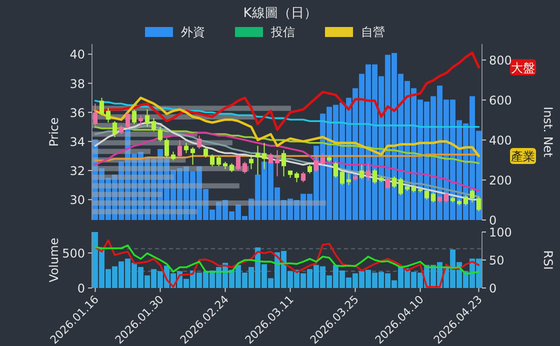 This screenshot has width=560, height=346. Describe the element at coordinates (54, 260) in the screenshot. I see `y-axis-title: Volume` at that location.